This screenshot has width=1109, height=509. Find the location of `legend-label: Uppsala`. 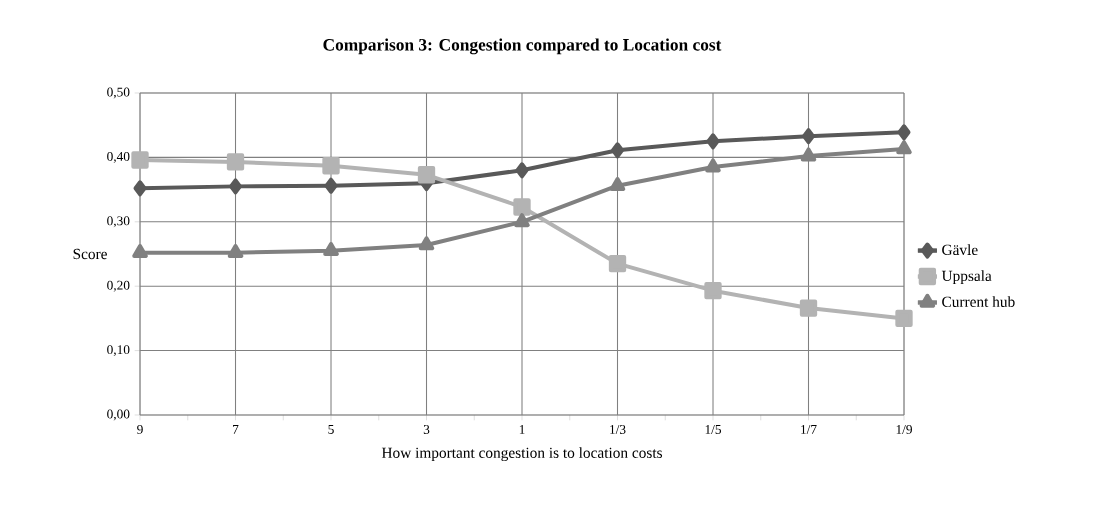

legend-label: Uppsala is located at coordinates (966, 277).